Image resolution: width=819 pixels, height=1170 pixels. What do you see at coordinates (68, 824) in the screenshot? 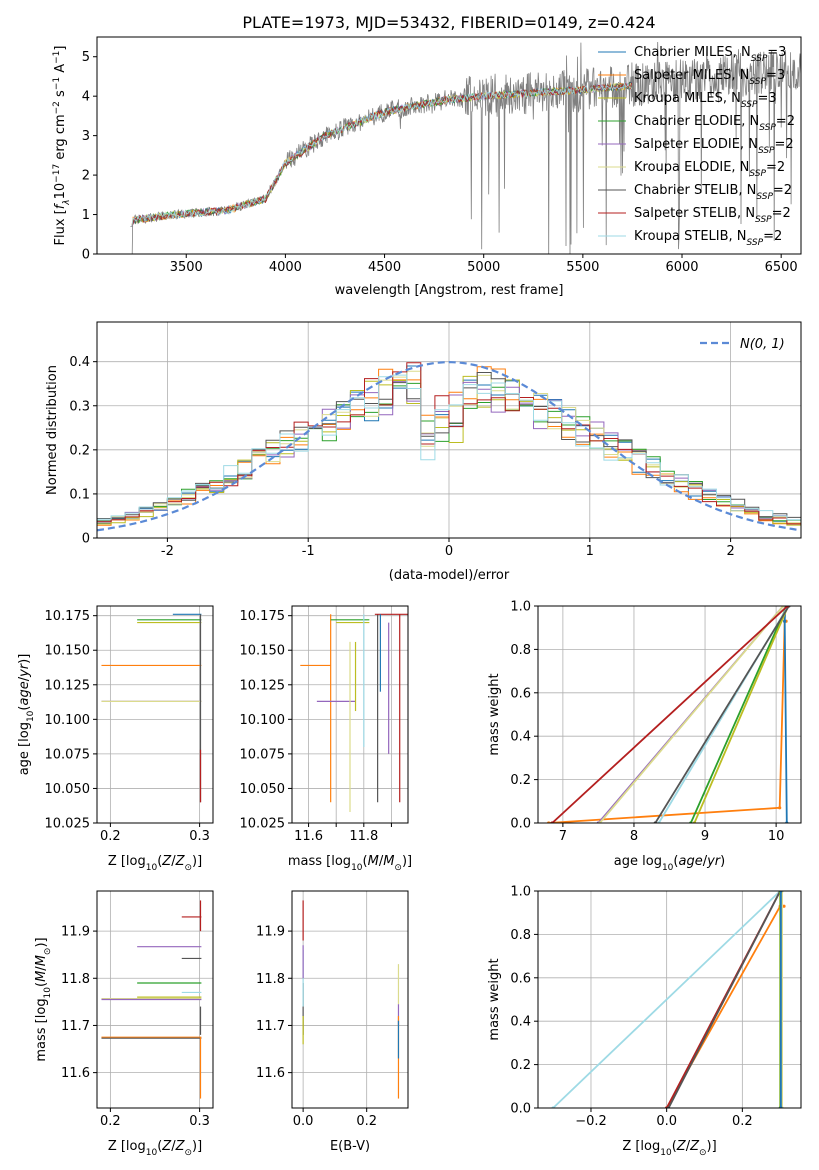
I see `y-tick-label: 10.025` at bounding box center [68, 824].